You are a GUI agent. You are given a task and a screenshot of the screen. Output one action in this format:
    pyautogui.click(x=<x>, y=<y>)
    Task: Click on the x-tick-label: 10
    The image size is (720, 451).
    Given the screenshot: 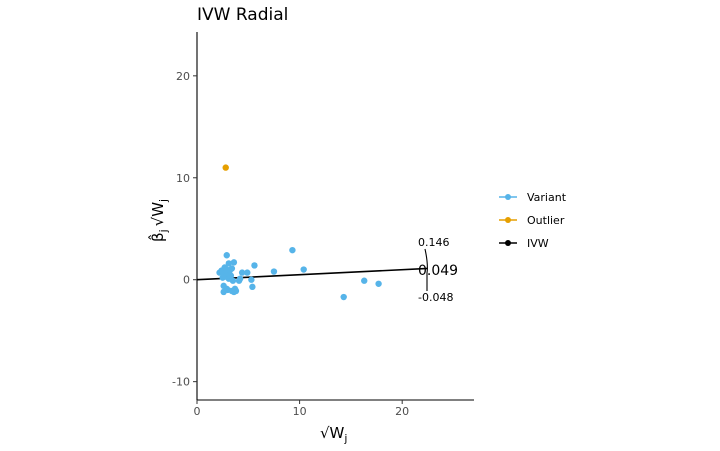 What is the action you would take?
    pyautogui.click(x=300, y=411)
    